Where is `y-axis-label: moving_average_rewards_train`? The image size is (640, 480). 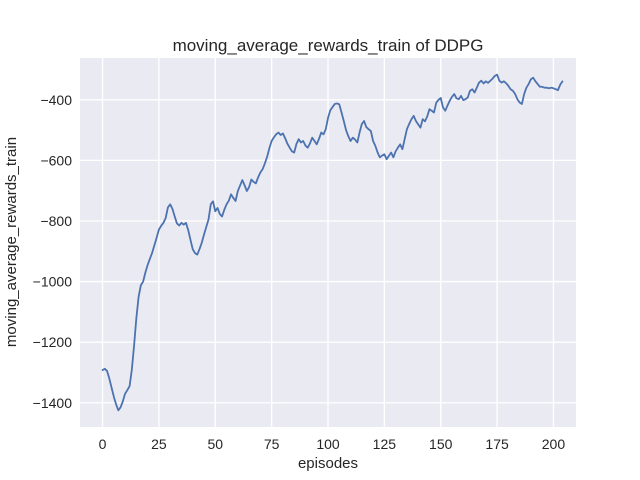
y-axis-label: moving_average_rewards_train is located at coordinates (11, 242).